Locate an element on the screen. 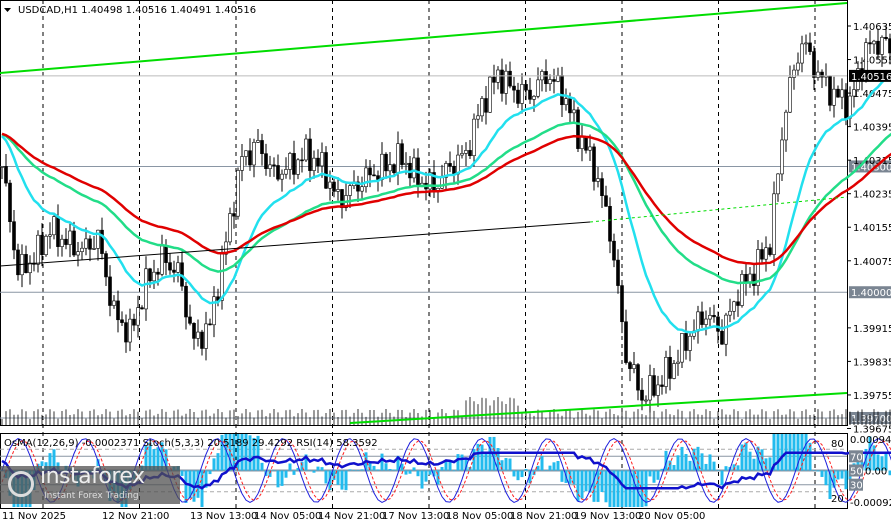 The image size is (891, 522). instaforex-watermark: instaforex Instant Forex Trading is located at coordinates (90, 484).